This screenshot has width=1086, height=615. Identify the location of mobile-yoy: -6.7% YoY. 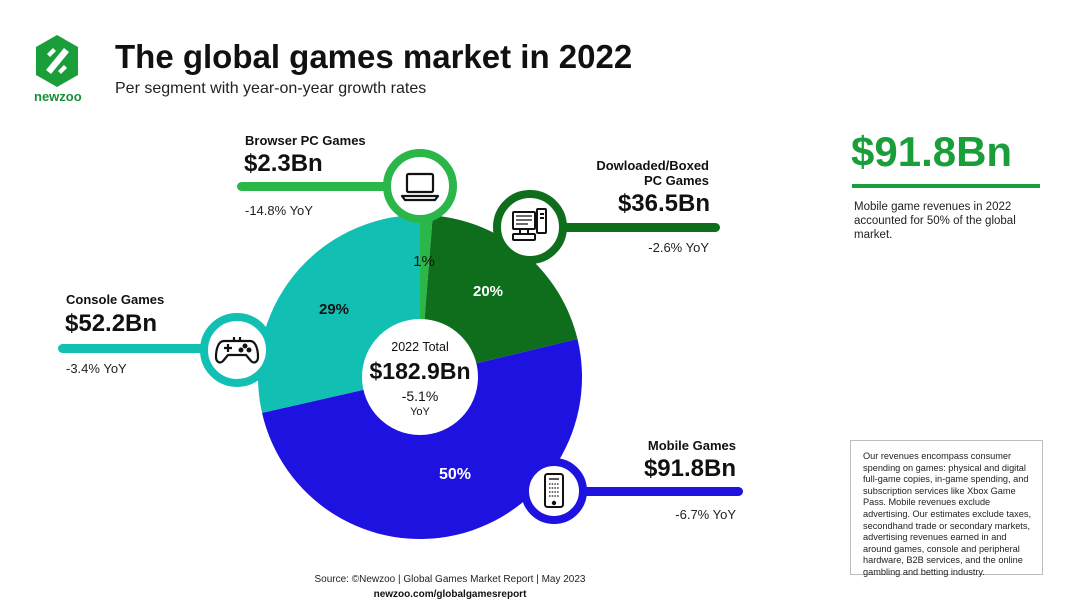
(705, 514).